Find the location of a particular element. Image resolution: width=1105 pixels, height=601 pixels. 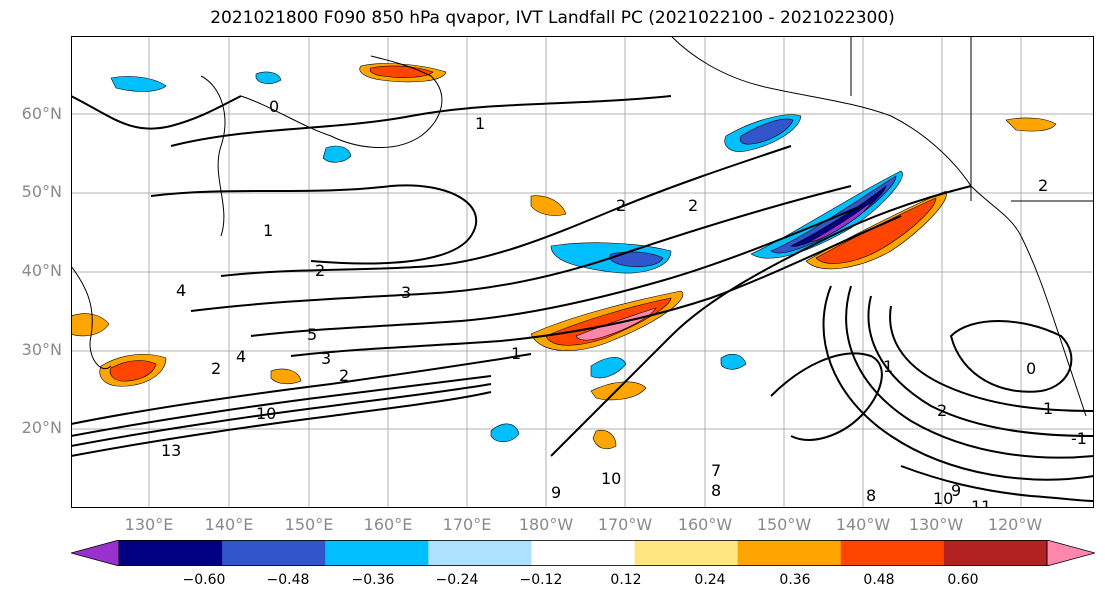

lat-label-20n: 20°N is located at coordinates (41, 427).